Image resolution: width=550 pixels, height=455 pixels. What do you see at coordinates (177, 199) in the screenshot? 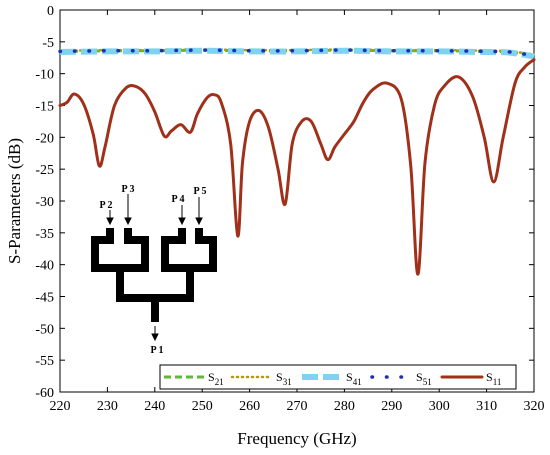
I see `port4-label: P 4` at bounding box center [177, 199].